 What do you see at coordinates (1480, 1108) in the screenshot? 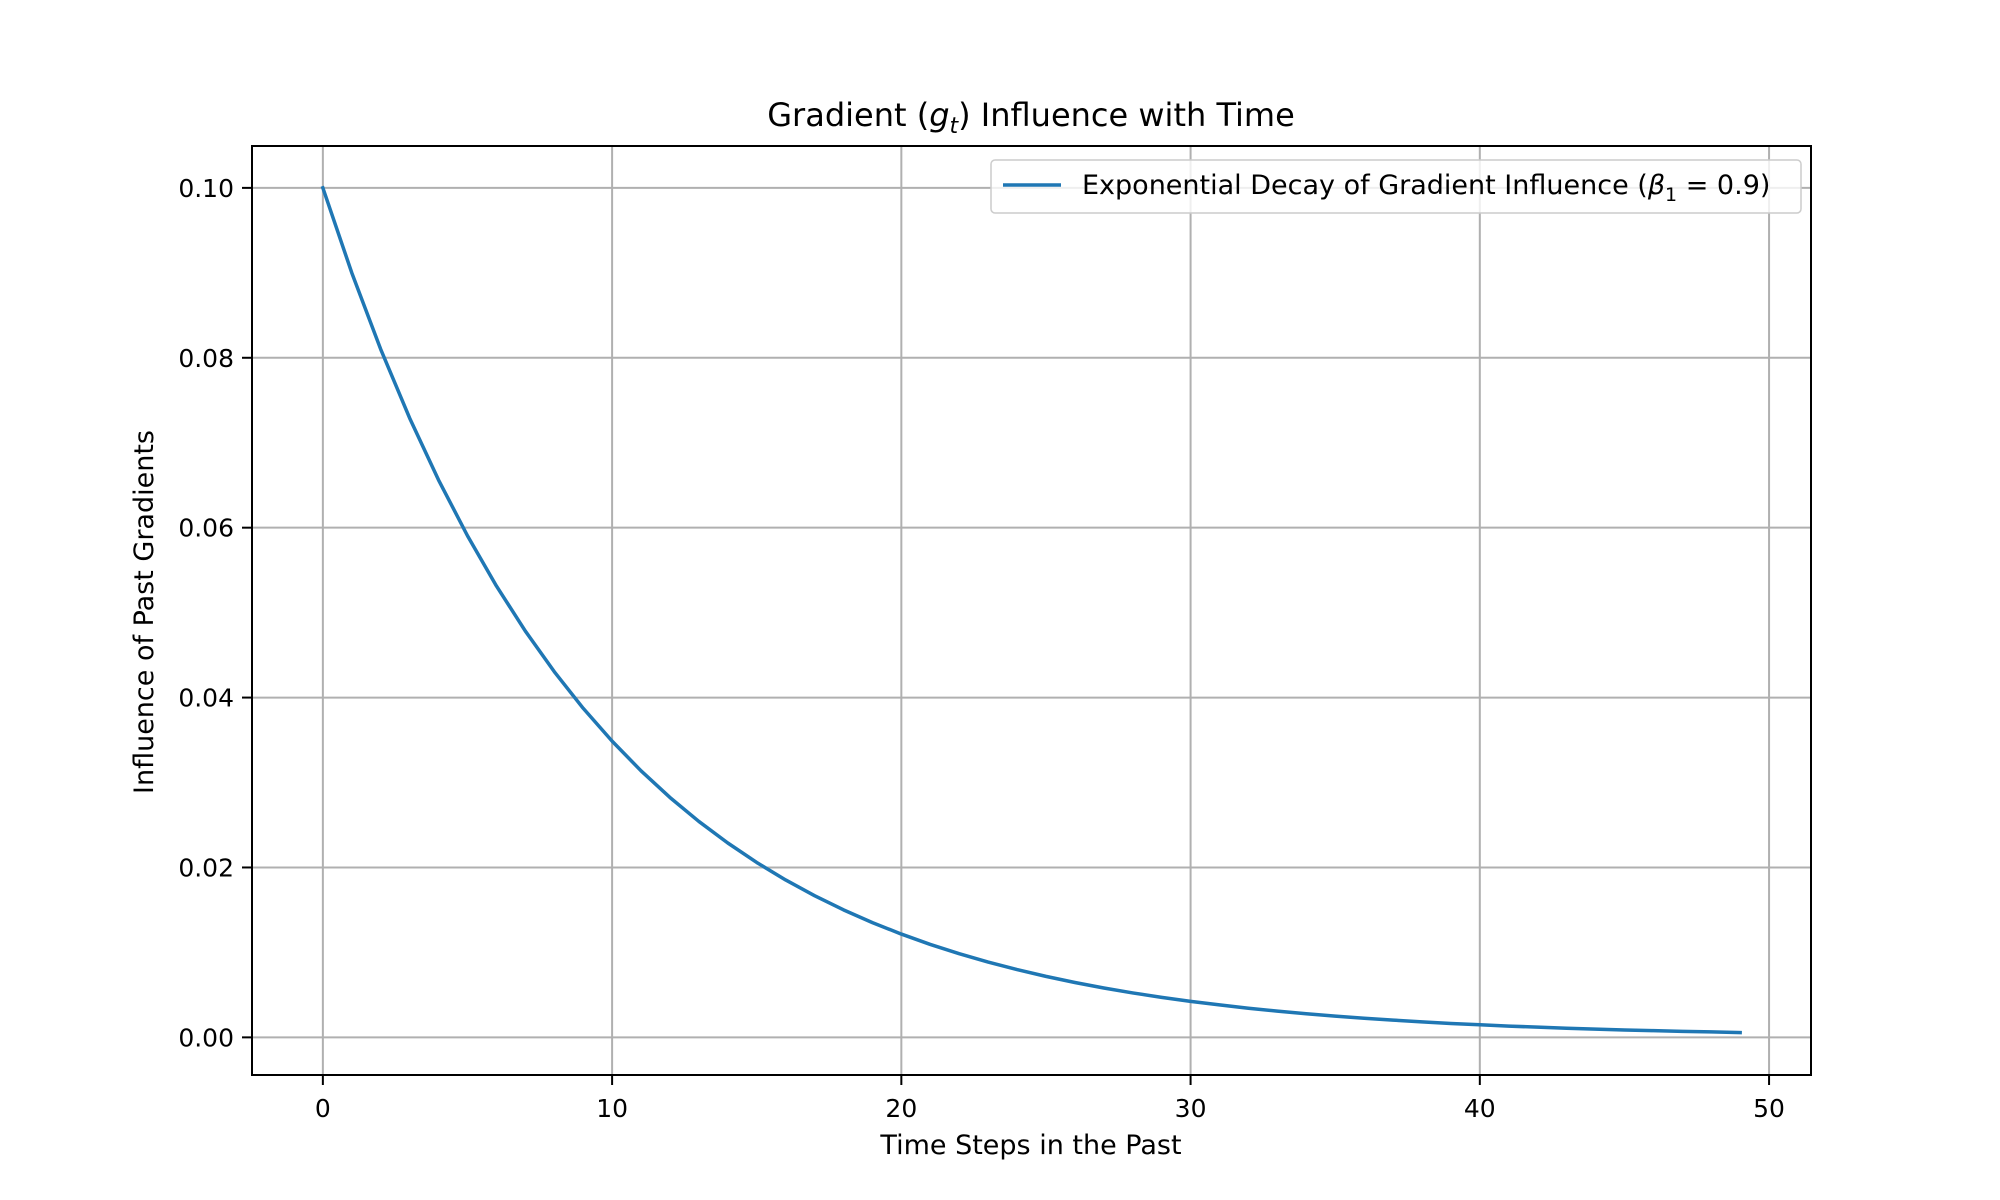
I see `x-tick-label: 40` at bounding box center [1480, 1108].